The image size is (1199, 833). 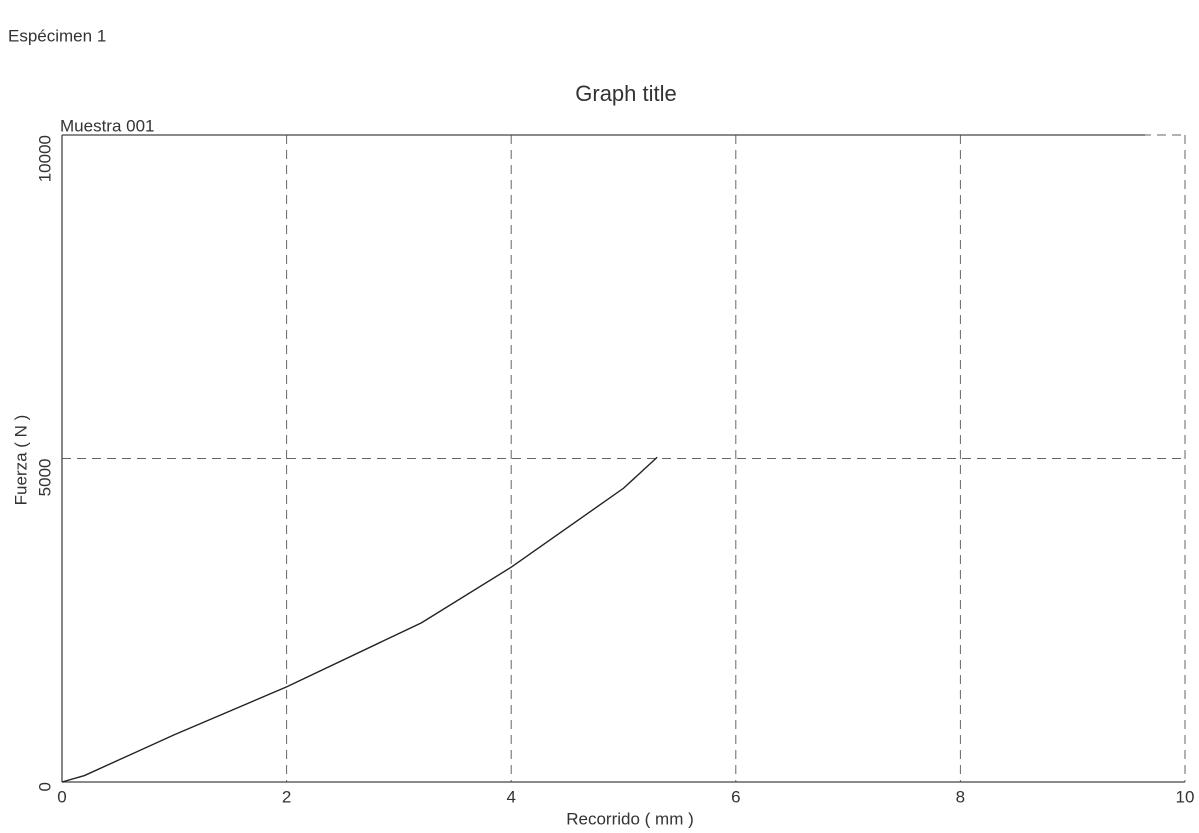 I want to click on x-tick-label: 4, so click(x=510, y=796).